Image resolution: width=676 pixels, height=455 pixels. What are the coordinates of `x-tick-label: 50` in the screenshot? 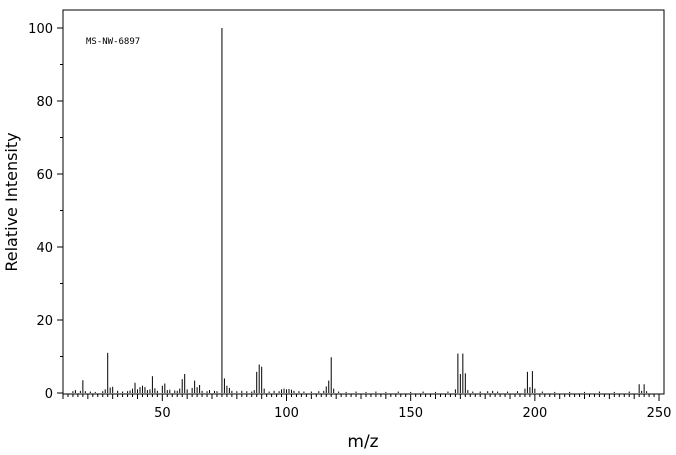 It's located at (162, 413).